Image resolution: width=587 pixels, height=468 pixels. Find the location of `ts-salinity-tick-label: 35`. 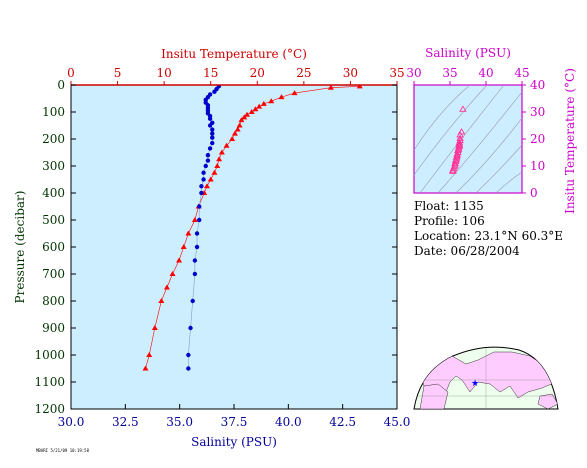

ts-salinity-tick-label: 35 is located at coordinates (449, 73).